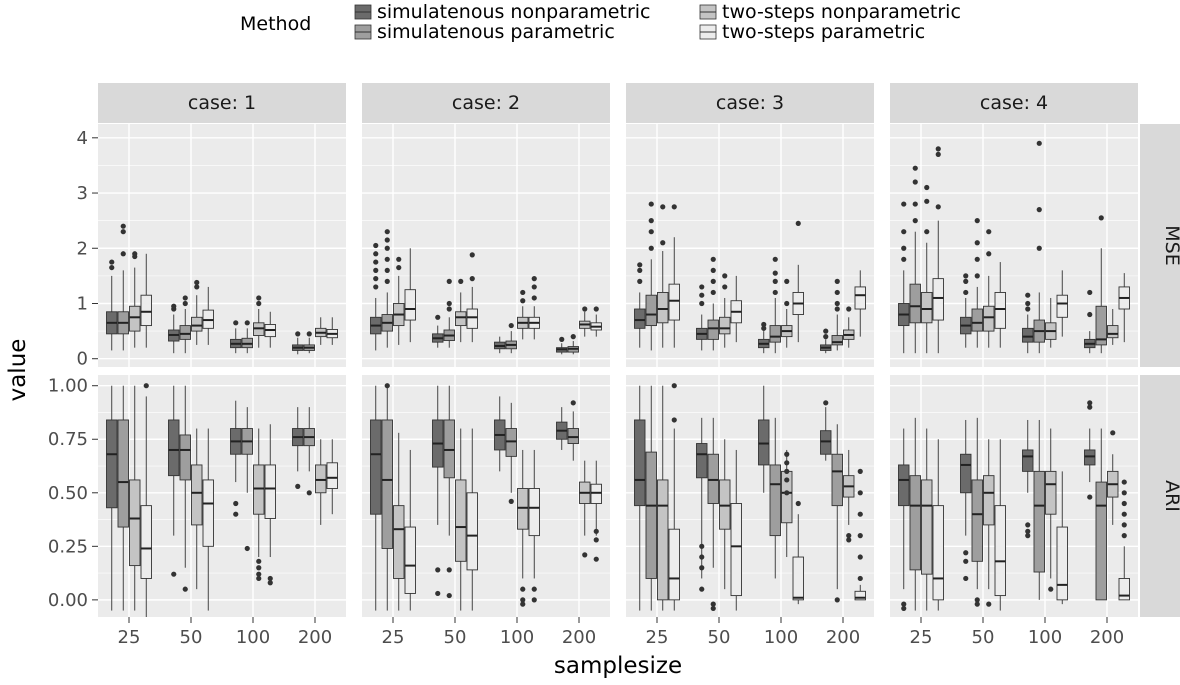 The image size is (1180, 685). What do you see at coordinates (82, 138) in the screenshot?
I see `y-tick-label: 4` at bounding box center [82, 138].